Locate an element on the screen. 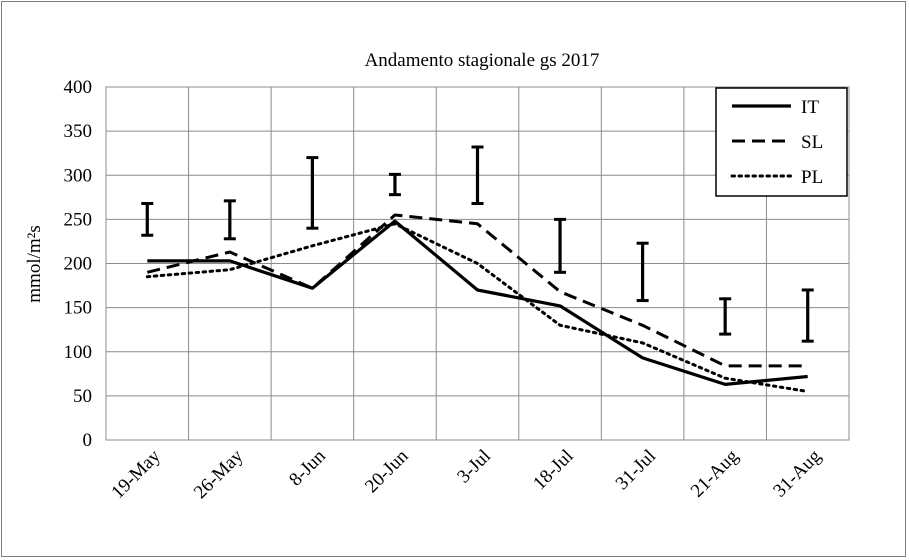 Image resolution: width=909 pixels, height=560 pixels. legend: IT SL PL is located at coordinates (781, 142).